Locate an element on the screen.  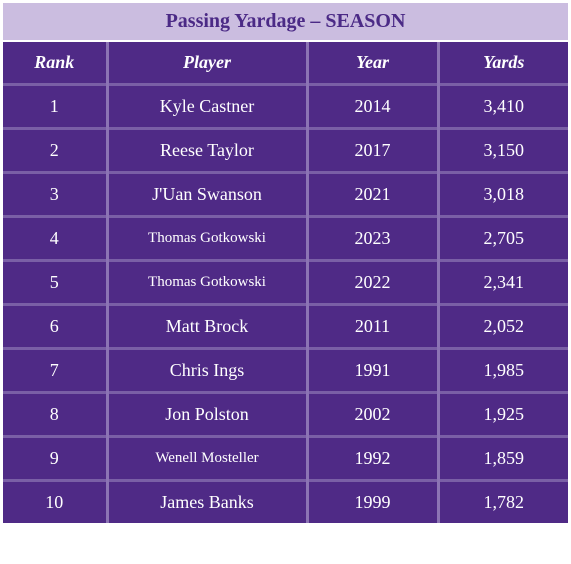
table-cell: 2,341 is located at coordinates (502, 282).